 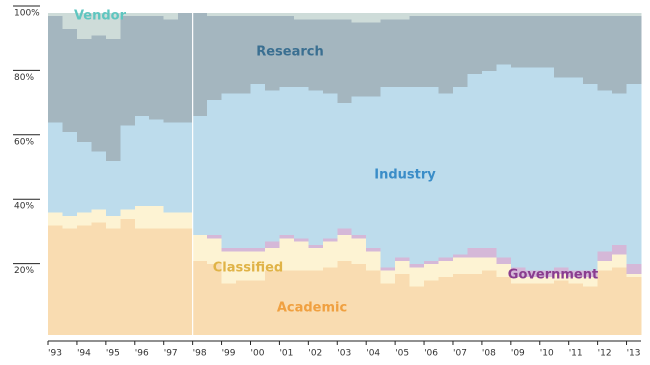 I want to click on x-tick-label: '13, so click(x=634, y=354).